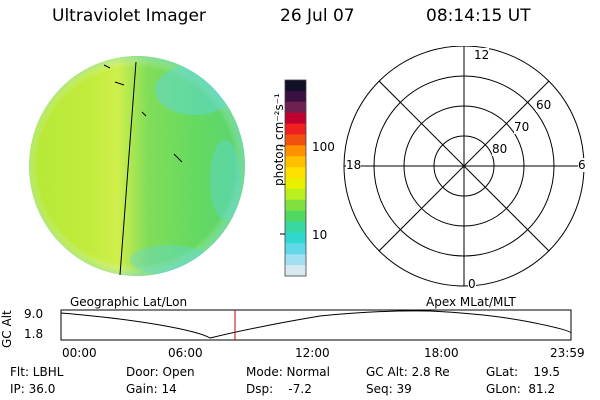  I want to click on y-tick-1-8: 1.8, so click(34, 334).